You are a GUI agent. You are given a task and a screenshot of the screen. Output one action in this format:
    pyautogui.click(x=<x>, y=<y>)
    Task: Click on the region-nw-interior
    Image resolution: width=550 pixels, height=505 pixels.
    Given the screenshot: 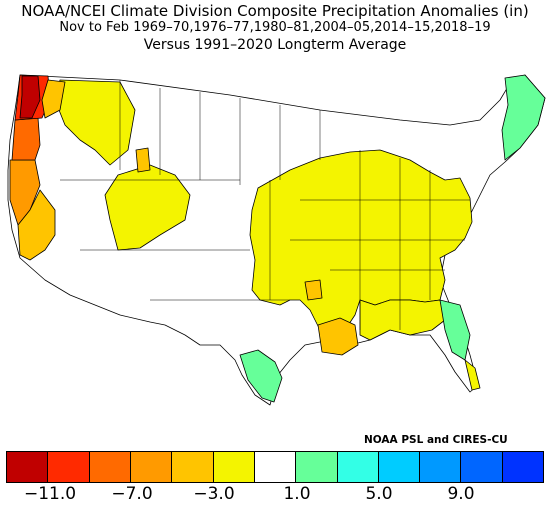 What is the action you would take?
    pyautogui.click(x=95, y=122)
    